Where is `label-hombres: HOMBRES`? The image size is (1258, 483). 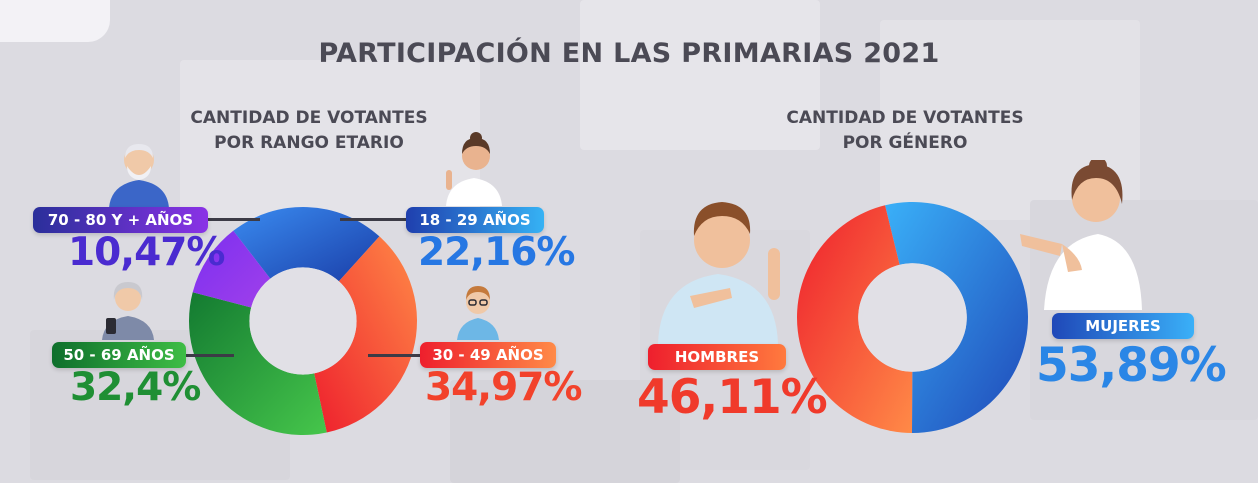
label-hombres: HOMBRES is located at coordinates (717, 357).